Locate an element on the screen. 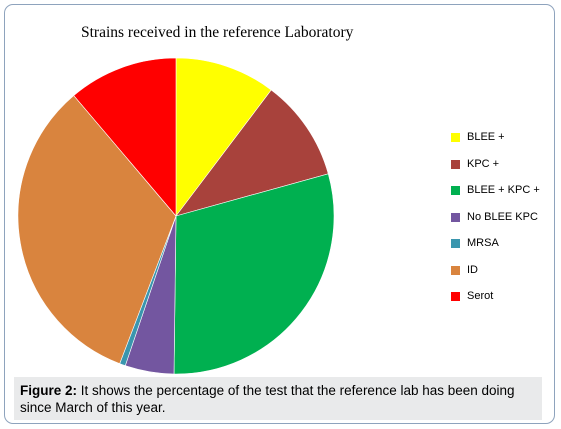  caption-label: Figure 2: is located at coordinates (49, 390).